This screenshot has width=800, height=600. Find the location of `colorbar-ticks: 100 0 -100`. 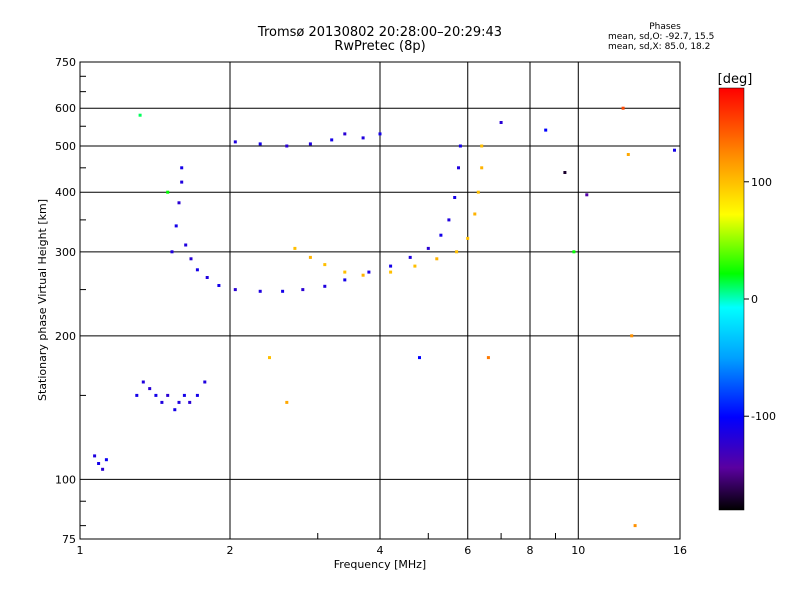

colorbar-ticks: 100 0 -100 is located at coordinates (760, 299).